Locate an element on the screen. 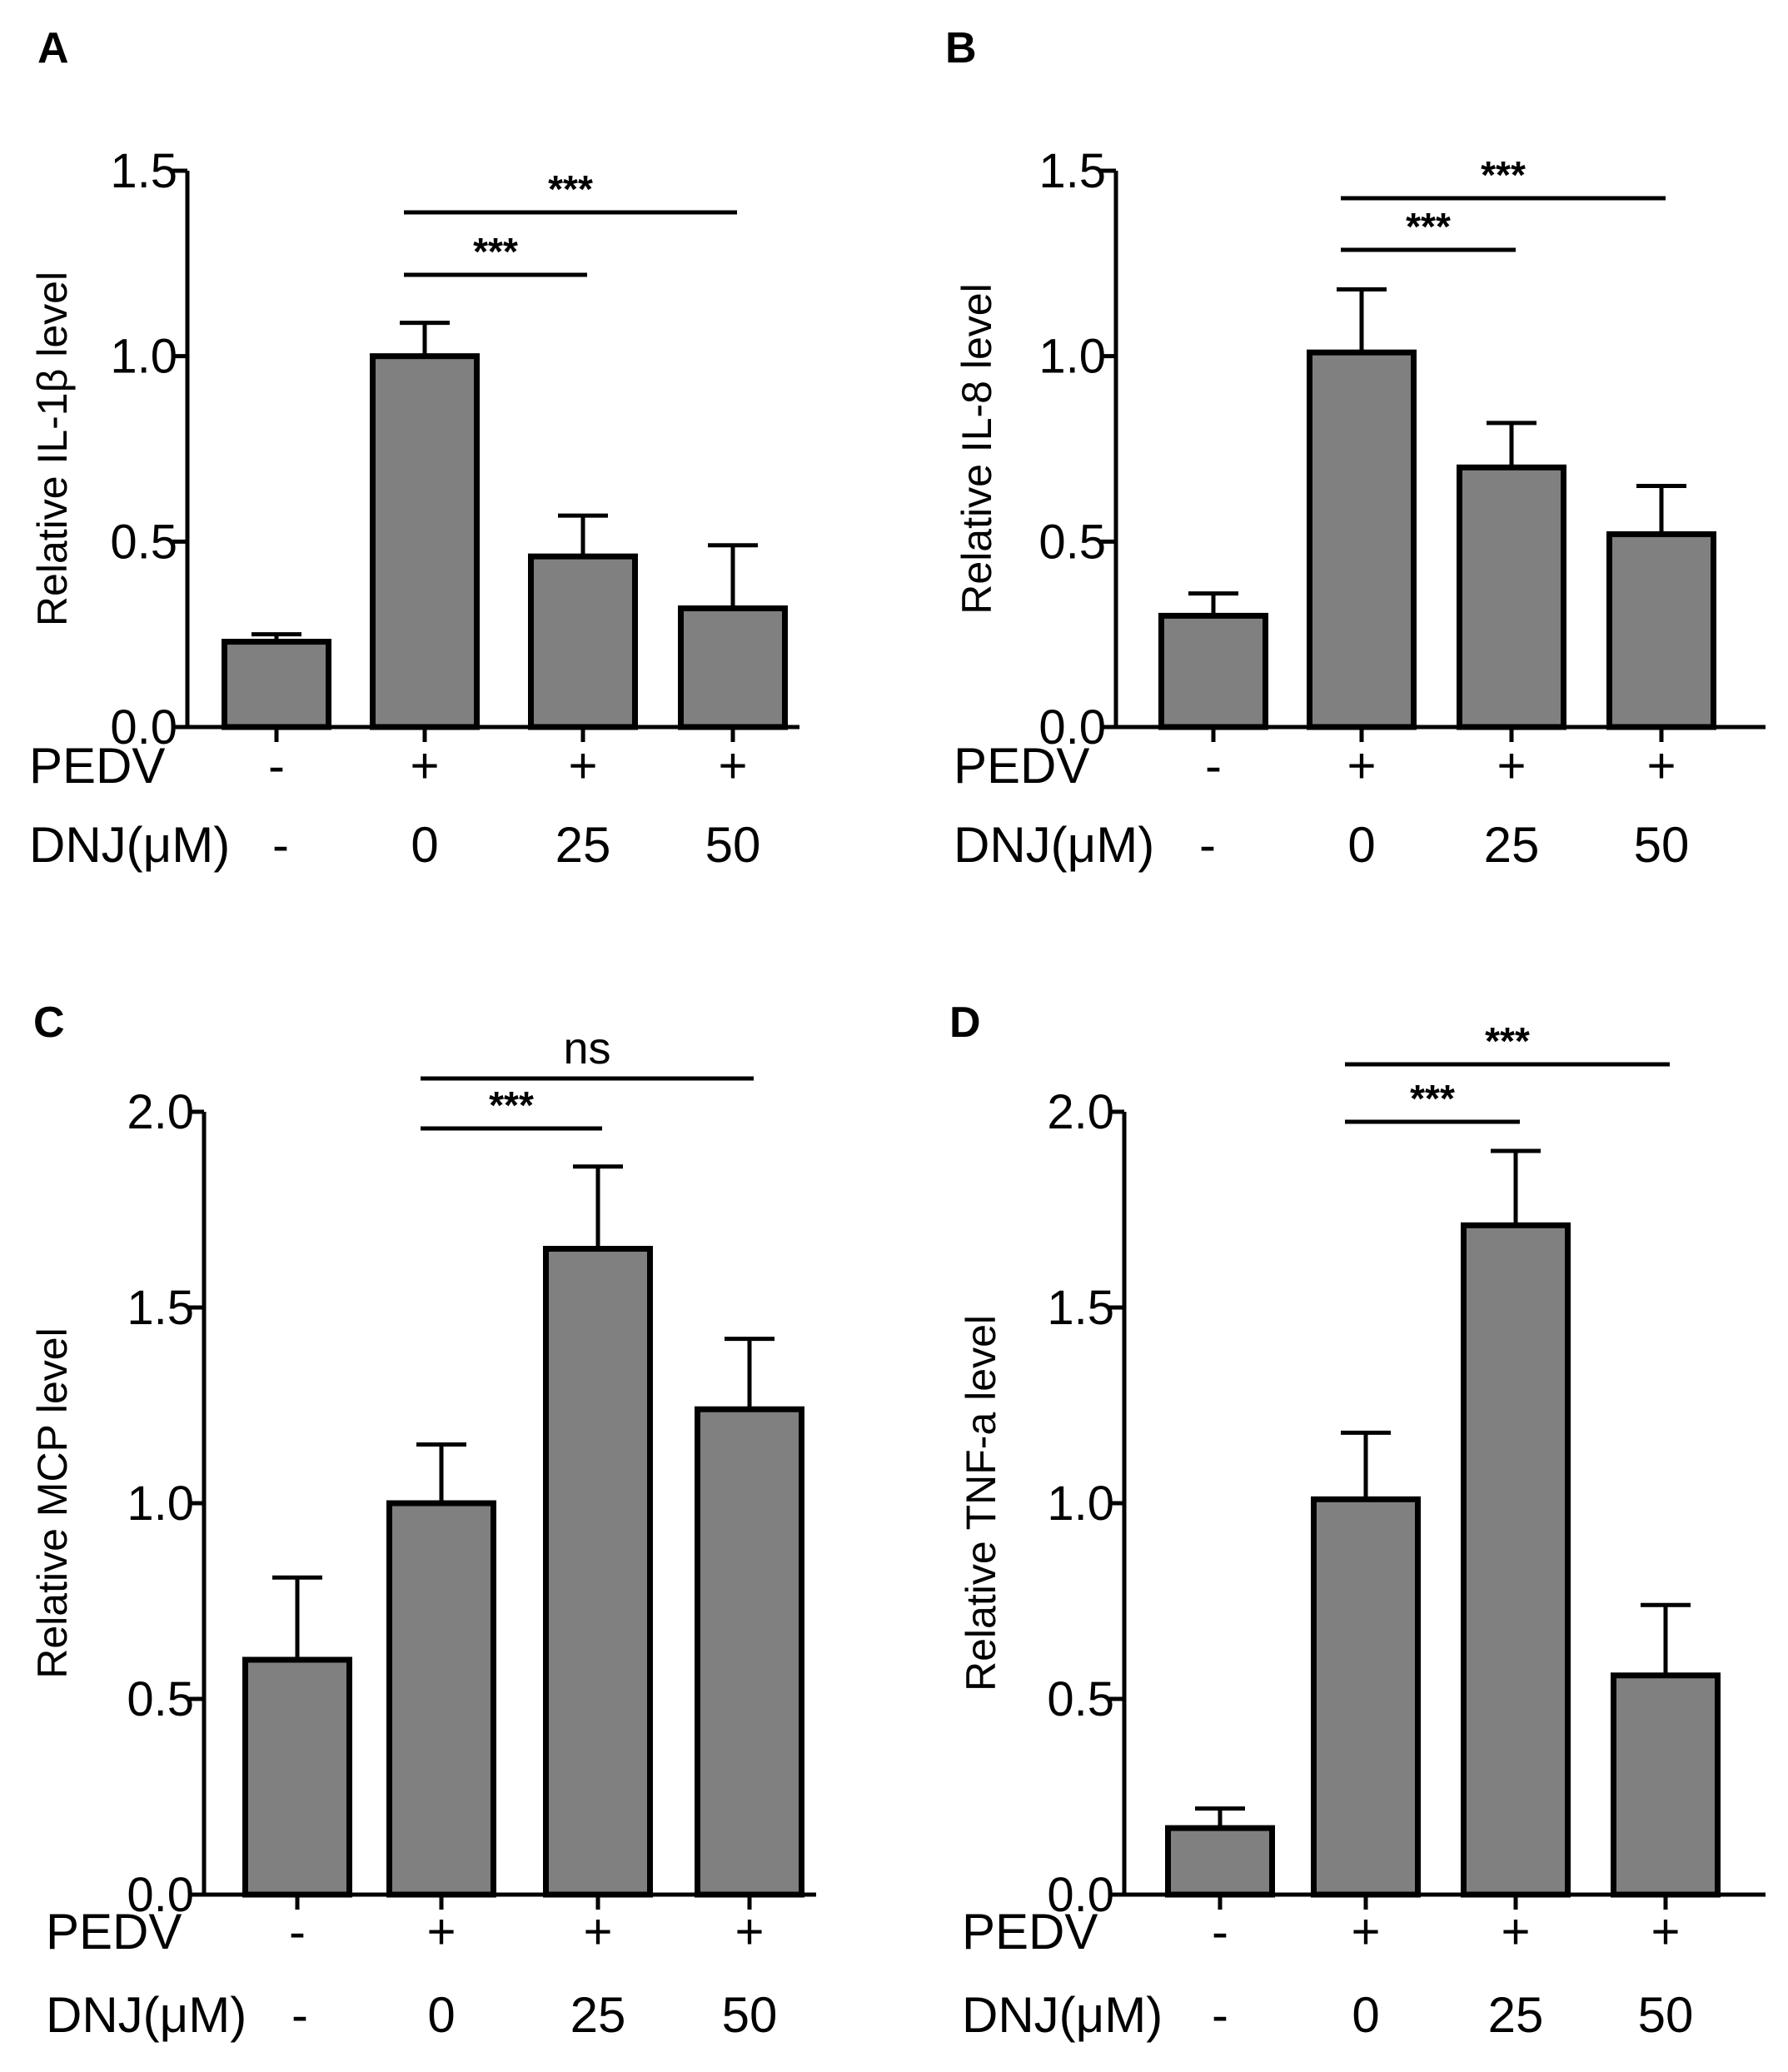  y-axis-title: Relative TNF-a level is located at coordinates (981, 1503).